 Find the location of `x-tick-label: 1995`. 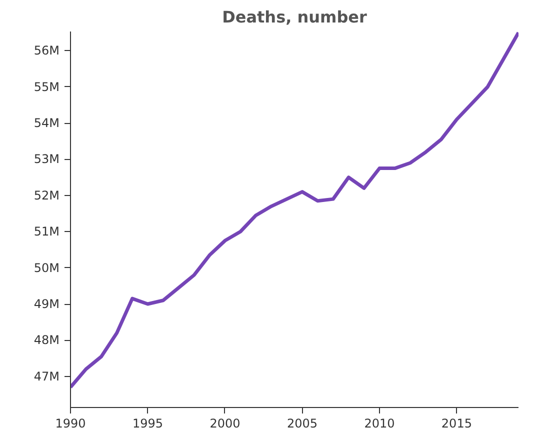

x-tick-label: 1995 is located at coordinates (148, 423).